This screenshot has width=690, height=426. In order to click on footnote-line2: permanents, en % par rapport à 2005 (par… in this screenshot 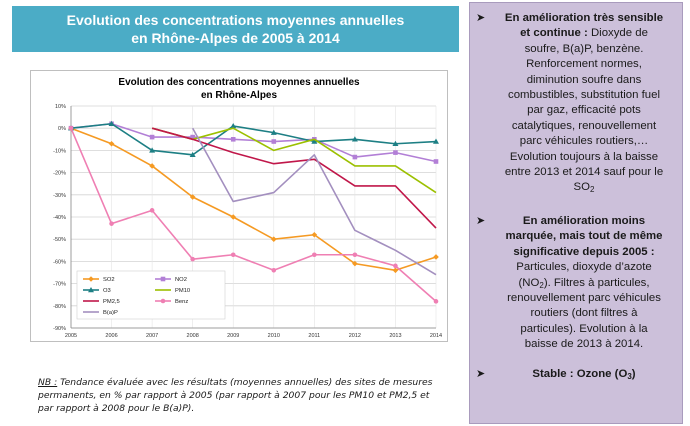, I will do `click(234, 395)`.